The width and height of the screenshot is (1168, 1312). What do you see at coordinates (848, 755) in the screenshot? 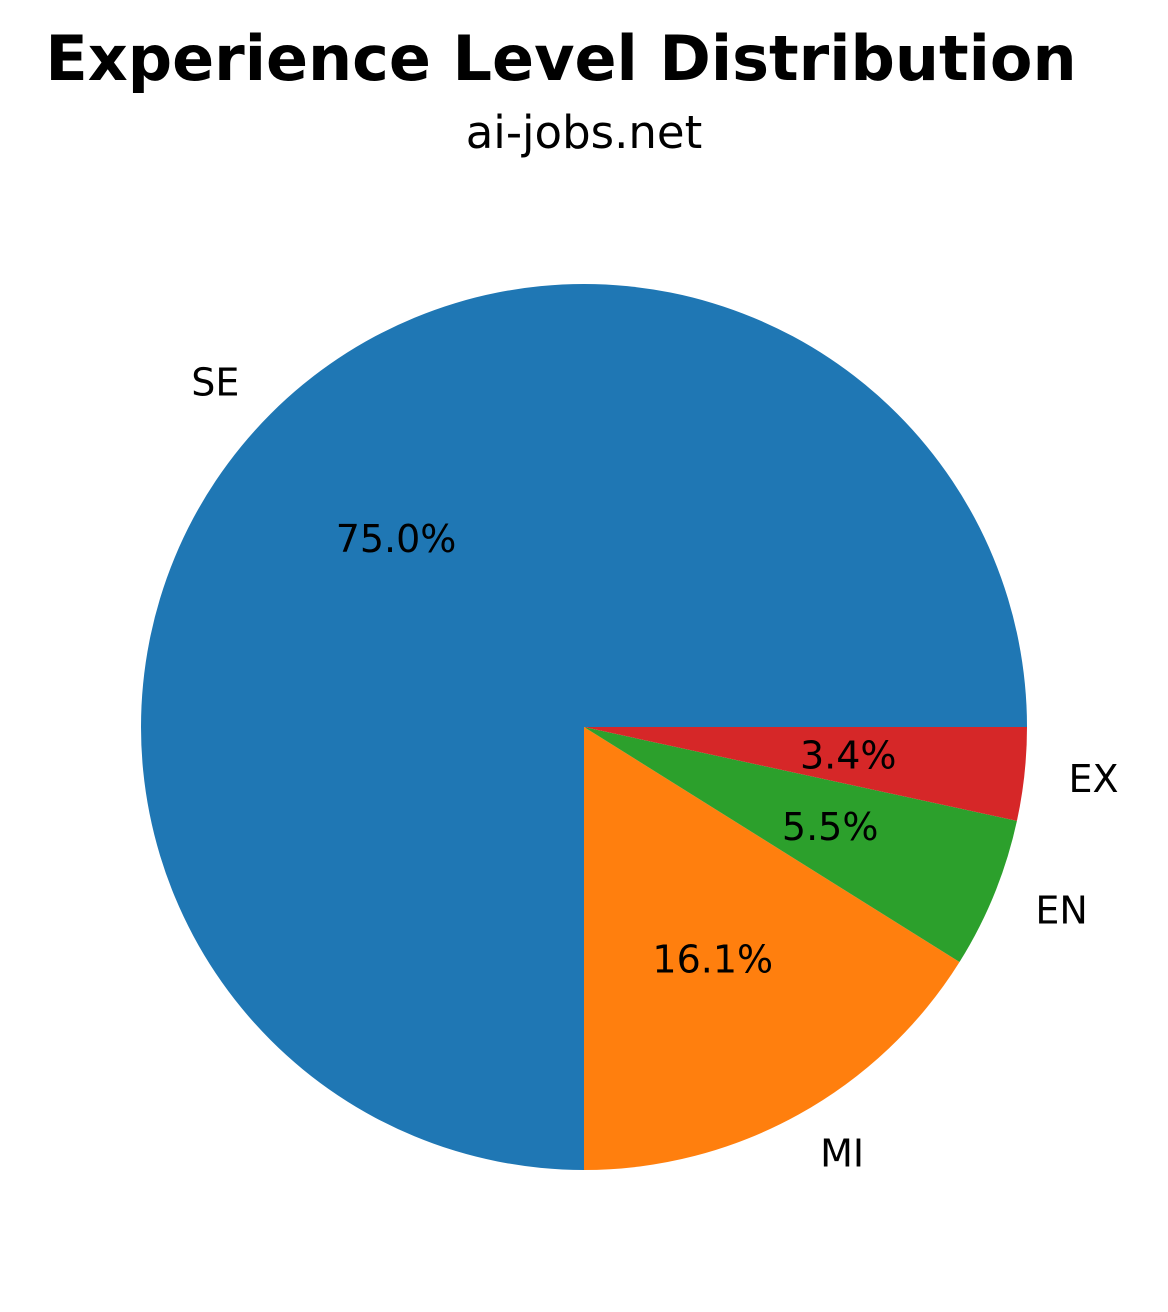
I see `percent-label-ex: 3.4%` at bounding box center [848, 755].